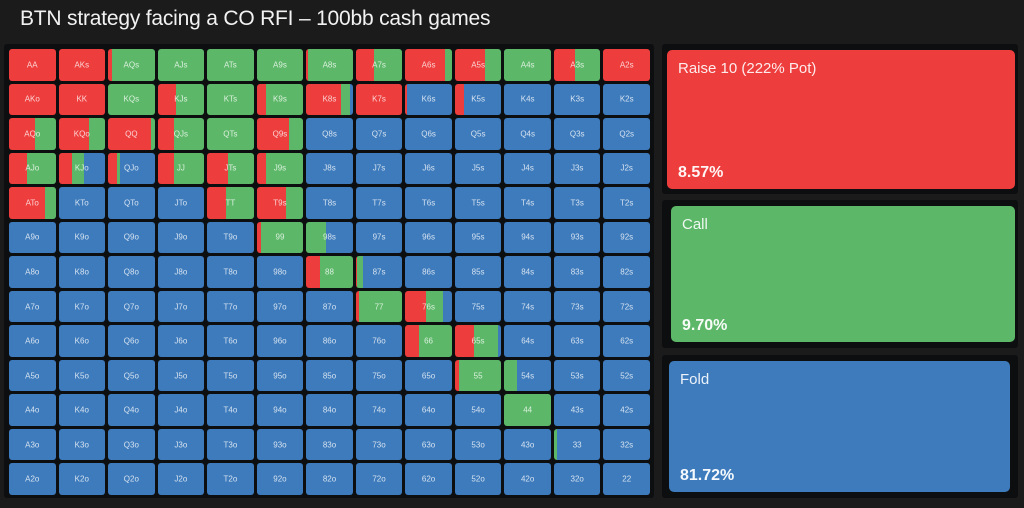 Image resolution: width=1024 pixels, height=508 pixels. Describe the element at coordinates (82, 444) in the screenshot. I see `hand-cell: K3o` at that location.